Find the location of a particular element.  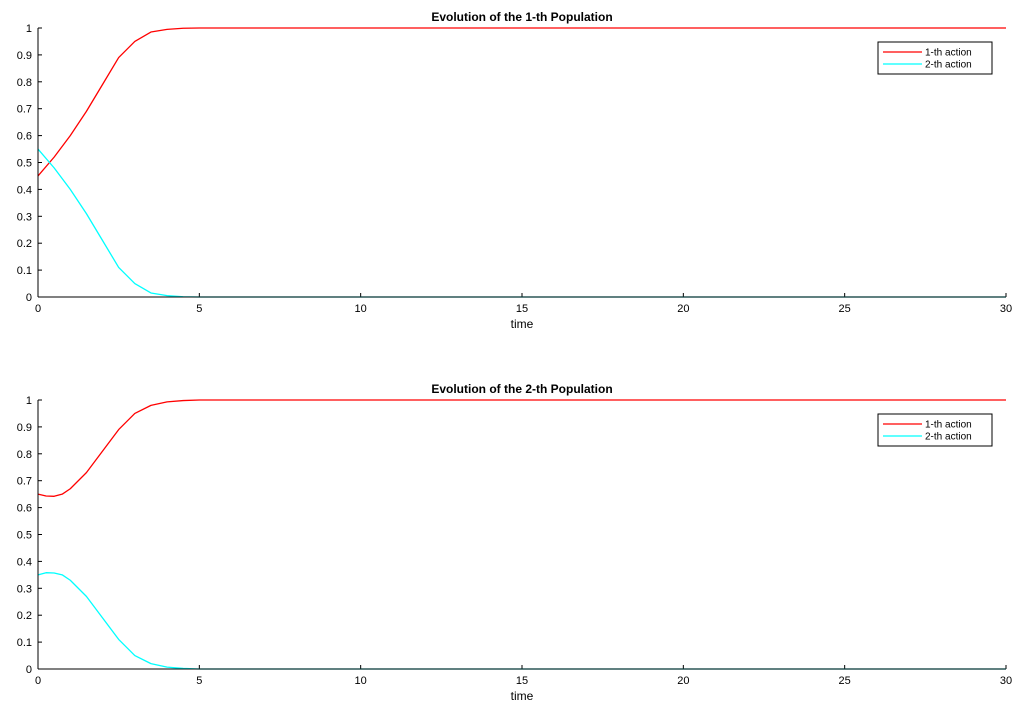

chart-title: Evolution of the 2-th Population is located at coordinates (521, 389).